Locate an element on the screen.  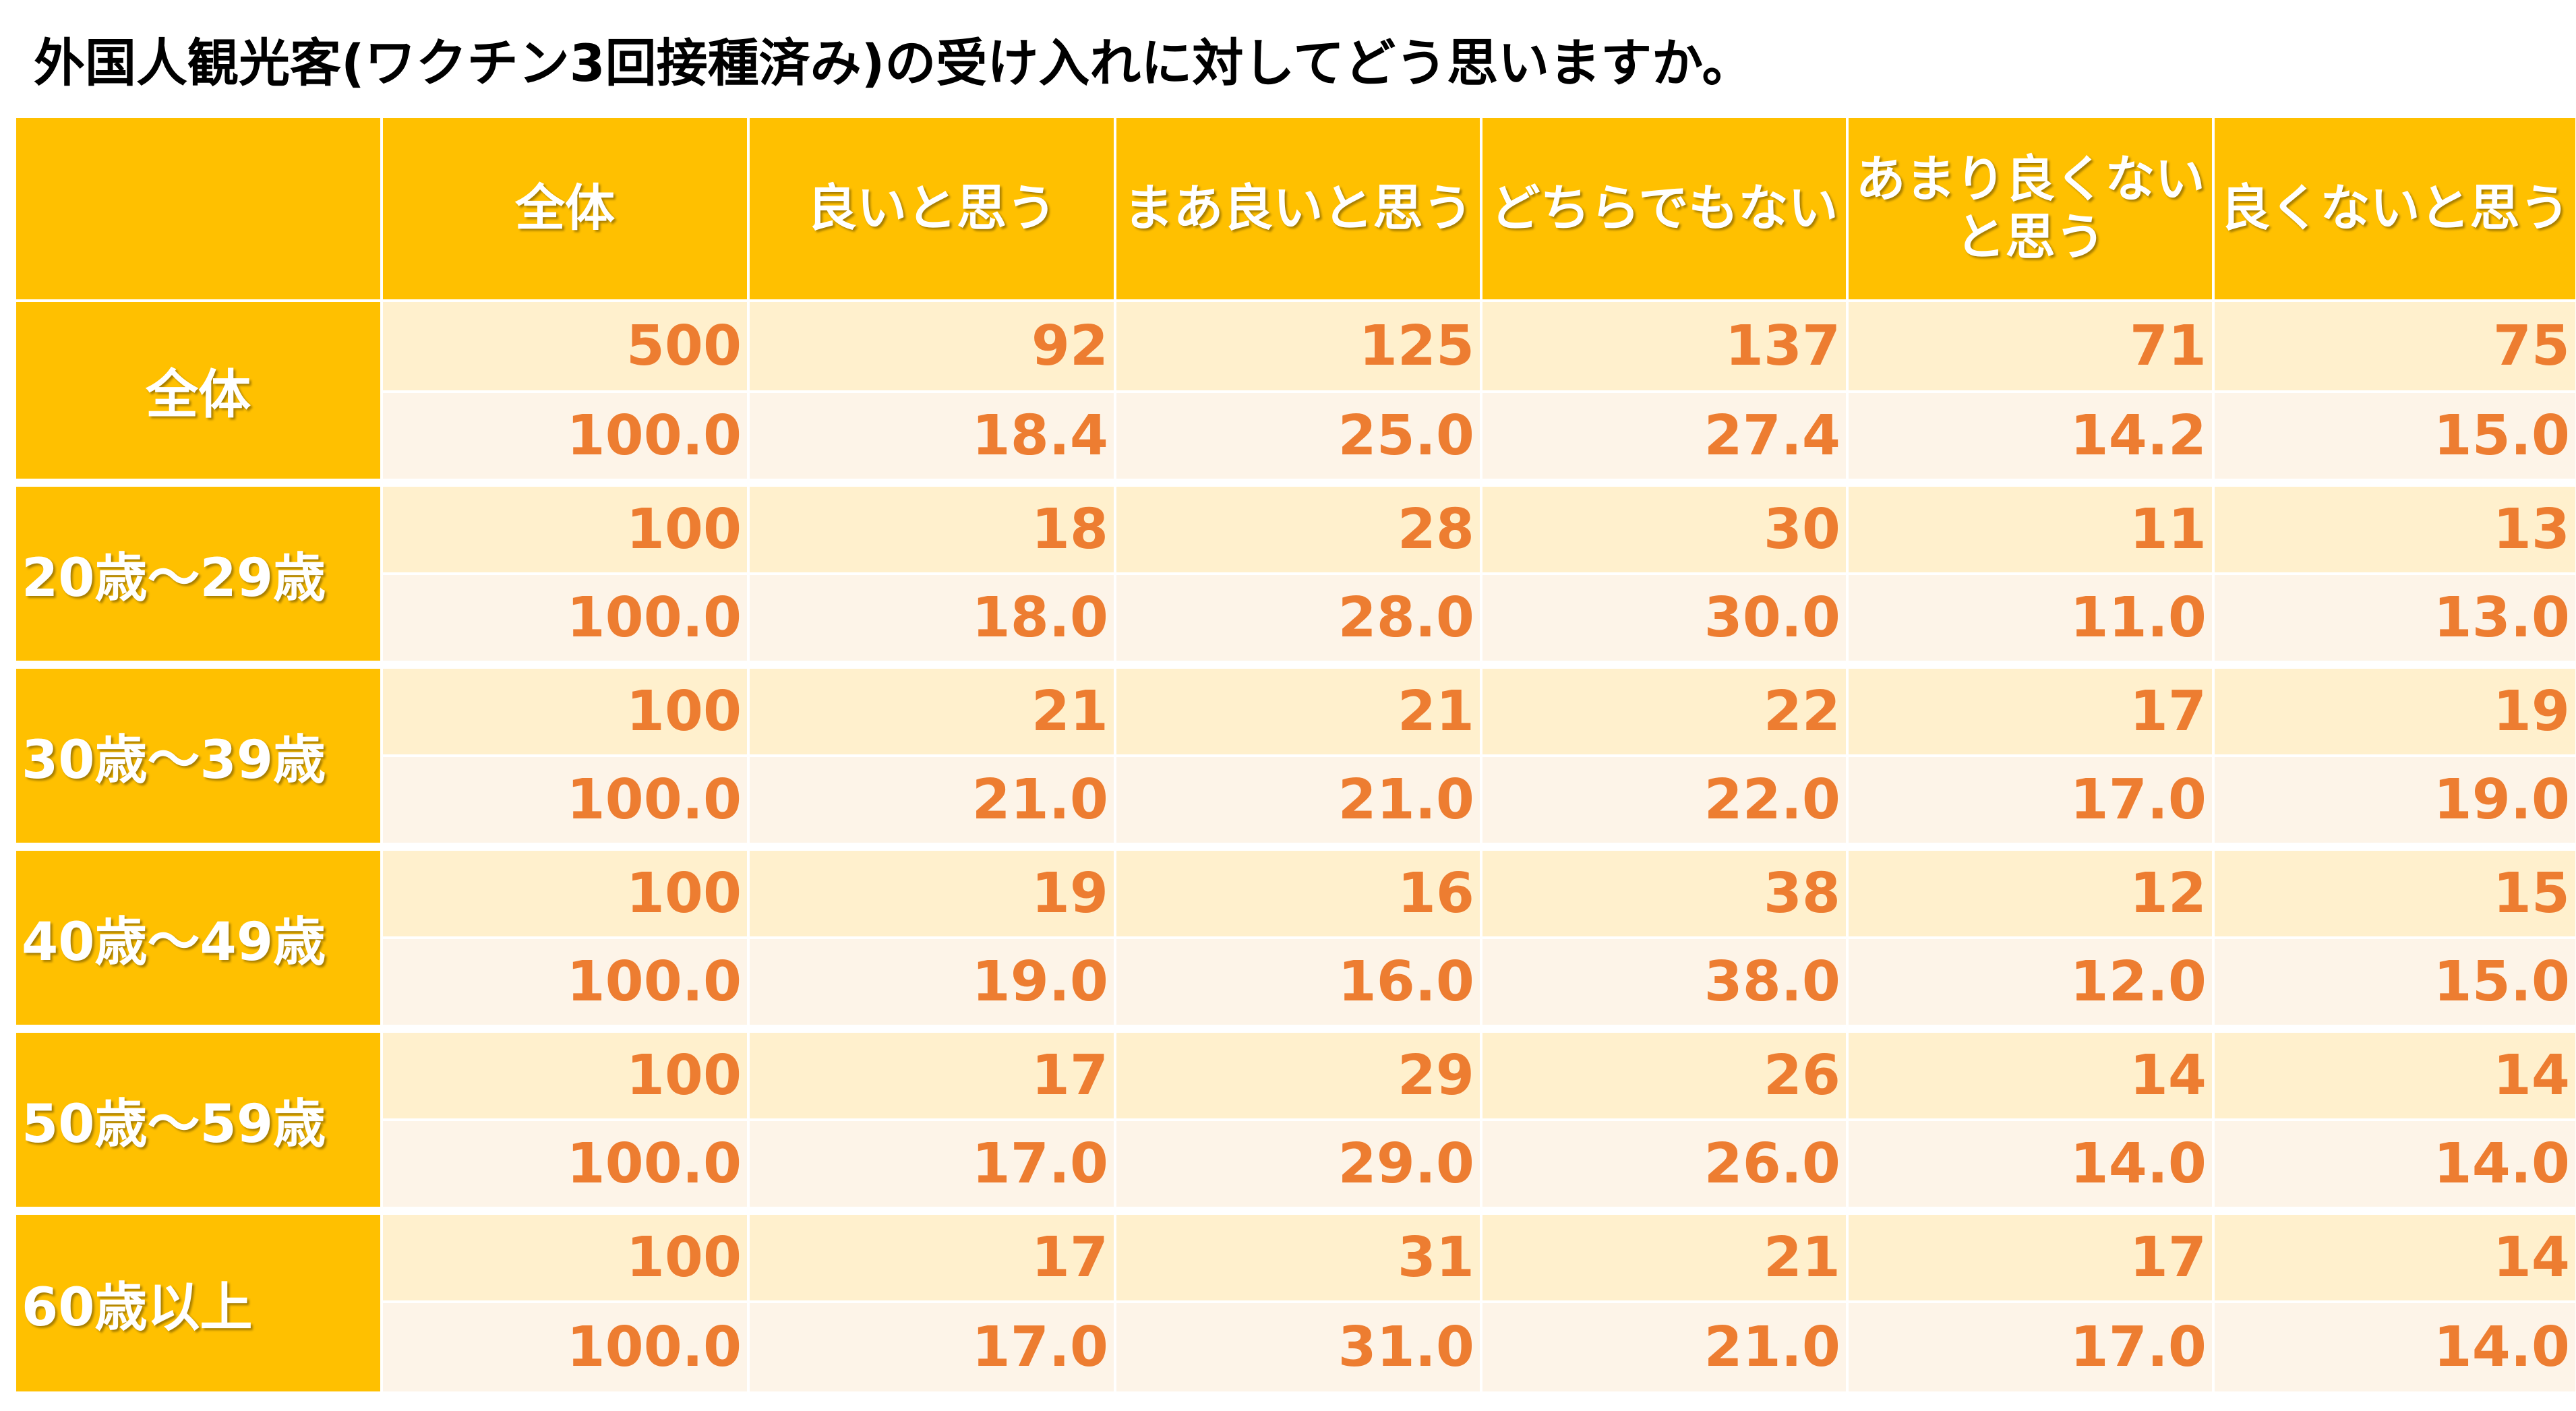
row-group-label: 30歳～39歳 is located at coordinates (198, 755).